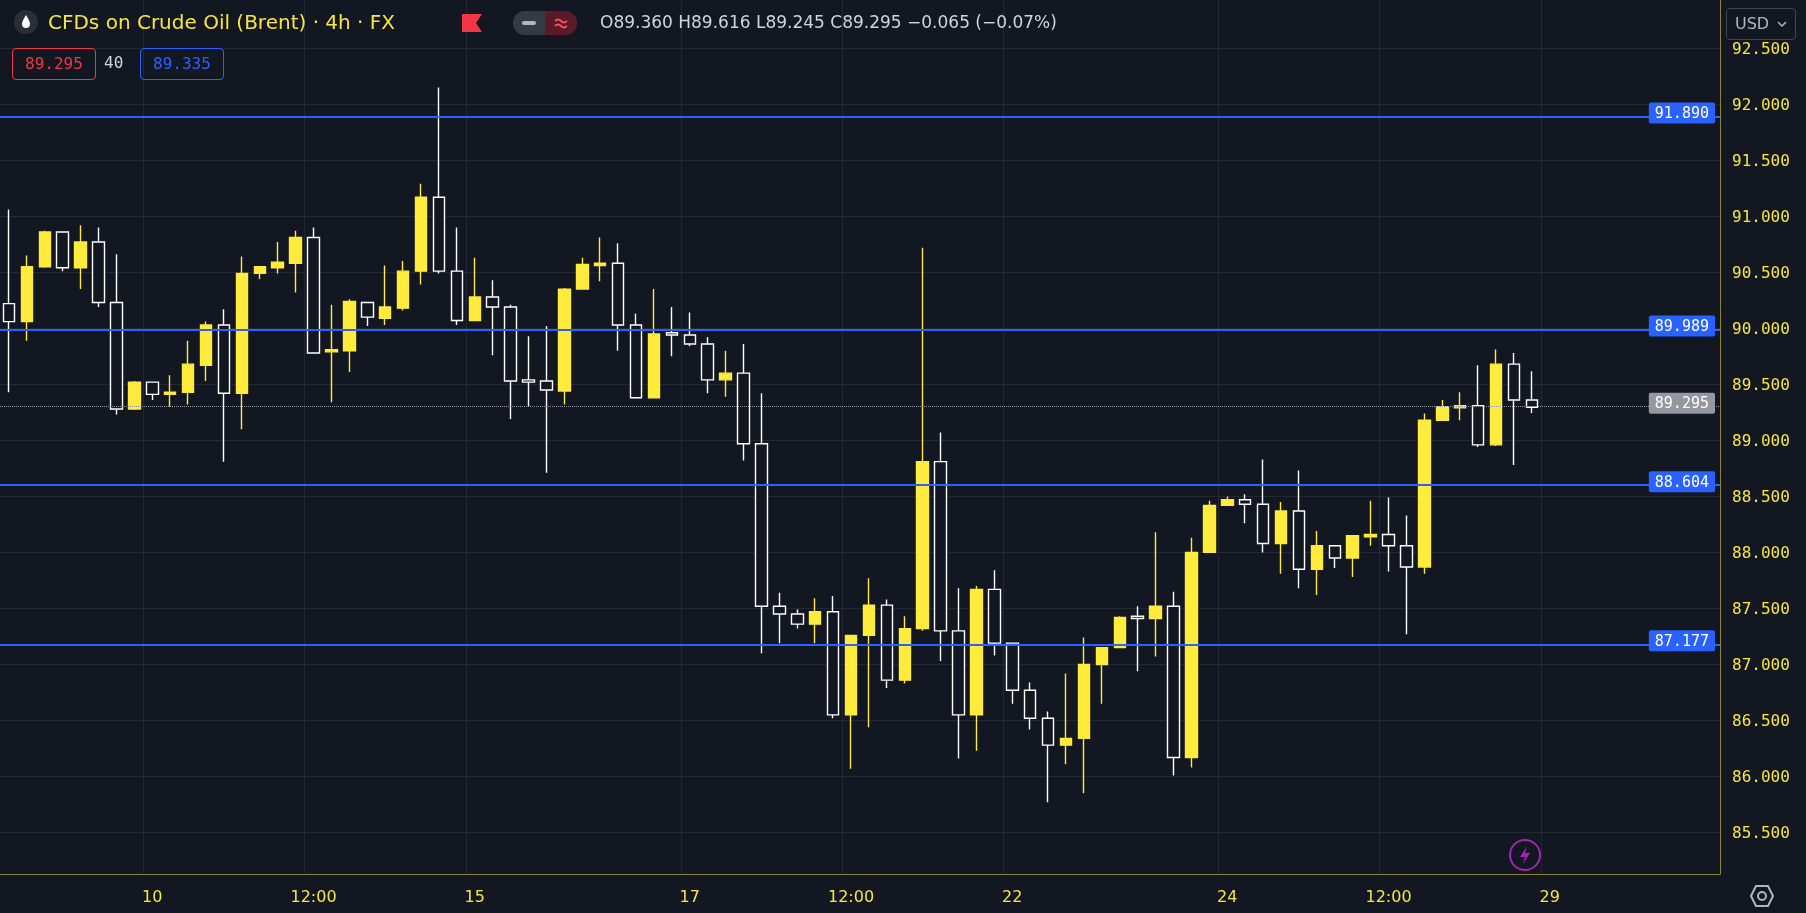  What do you see at coordinates (1761, 833) in the screenshot?
I see `y-tick-label: 85.500` at bounding box center [1761, 833].